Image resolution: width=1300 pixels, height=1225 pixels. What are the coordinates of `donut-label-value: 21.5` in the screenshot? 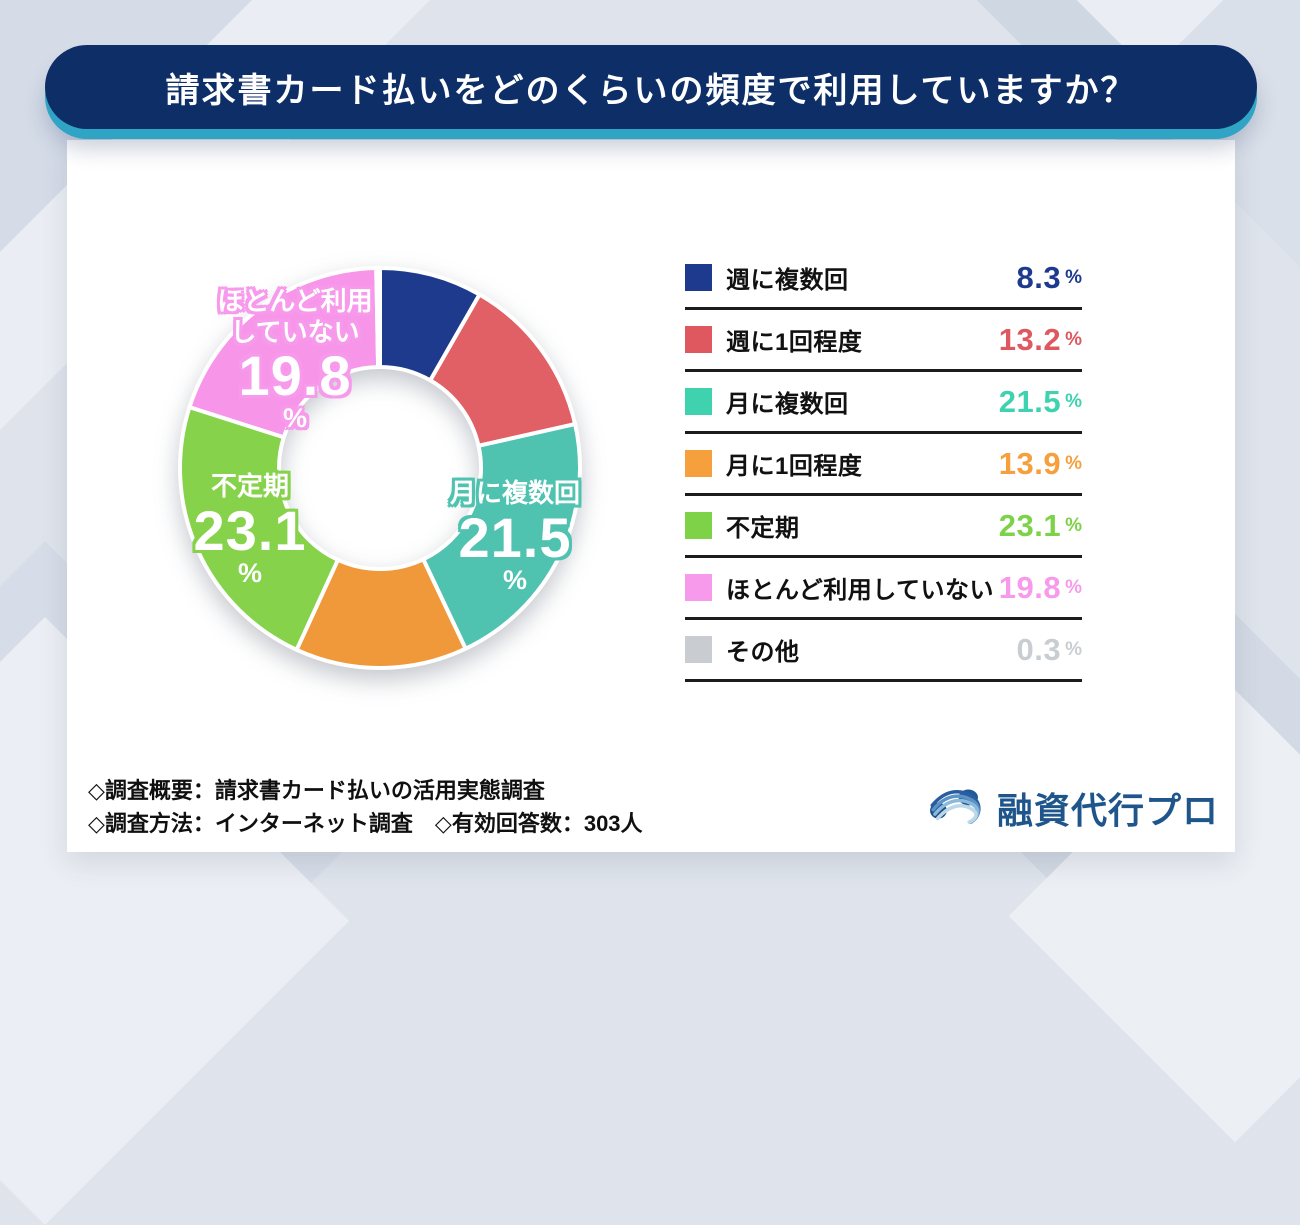 It's located at (515, 537).